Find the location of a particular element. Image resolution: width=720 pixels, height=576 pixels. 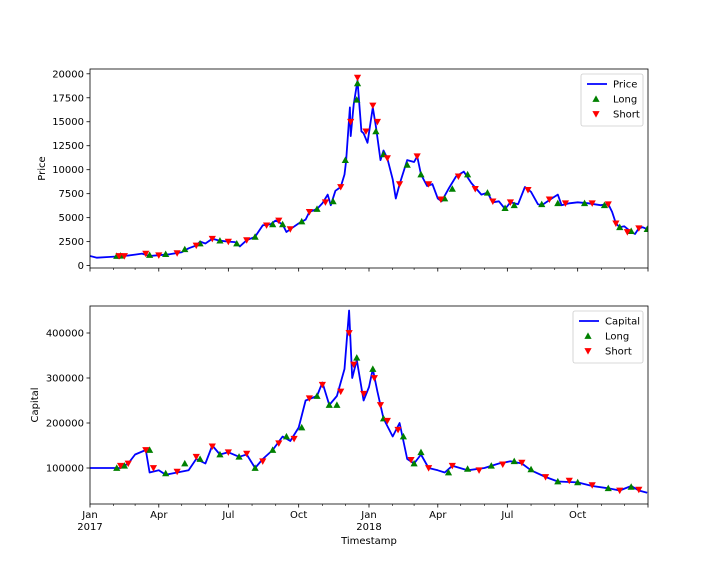

y-tick-label: 15000 is located at coordinates (68, 122).